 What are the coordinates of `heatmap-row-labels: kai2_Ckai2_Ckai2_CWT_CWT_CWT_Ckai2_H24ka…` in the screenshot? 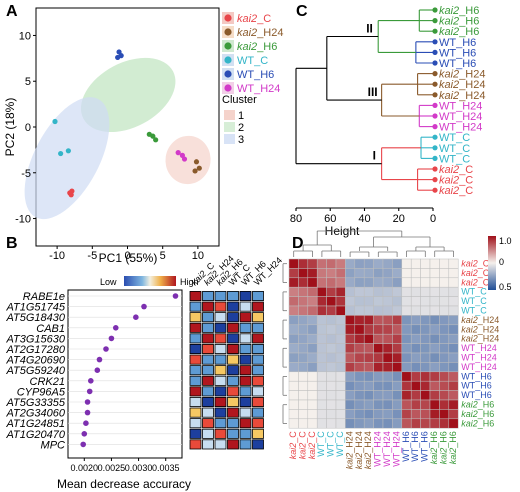 It's located at (480, 344).